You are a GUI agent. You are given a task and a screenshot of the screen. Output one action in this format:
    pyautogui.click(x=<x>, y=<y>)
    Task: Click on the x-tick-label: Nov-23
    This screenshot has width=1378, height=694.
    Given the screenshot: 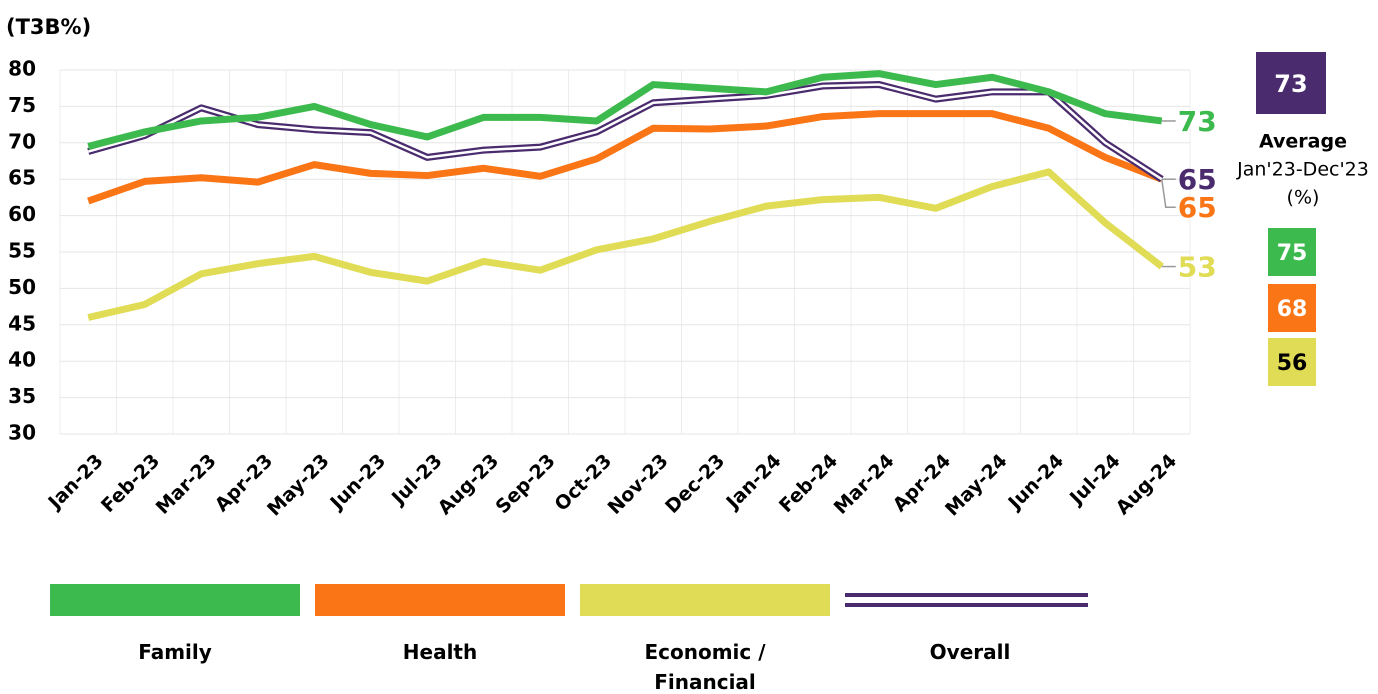 What is the action you would take?
    pyautogui.click(x=638, y=484)
    